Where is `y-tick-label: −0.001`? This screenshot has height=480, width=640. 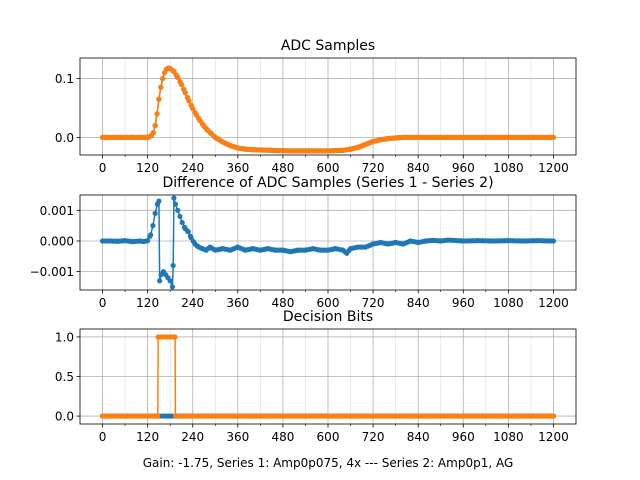 y-tick-label: −0.001 is located at coordinates (52, 272).